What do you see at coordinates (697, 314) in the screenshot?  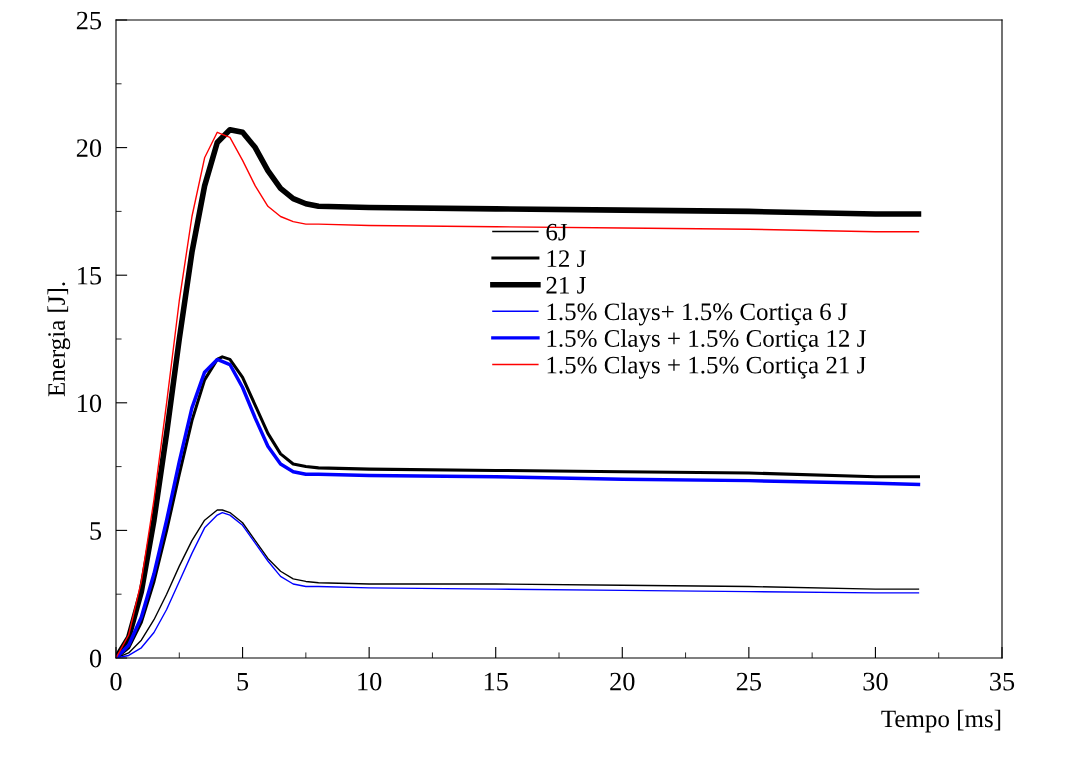 I see `legend-label: 1.5% Clays+ 1.5% Cortiça 6 J` at bounding box center [697, 314].